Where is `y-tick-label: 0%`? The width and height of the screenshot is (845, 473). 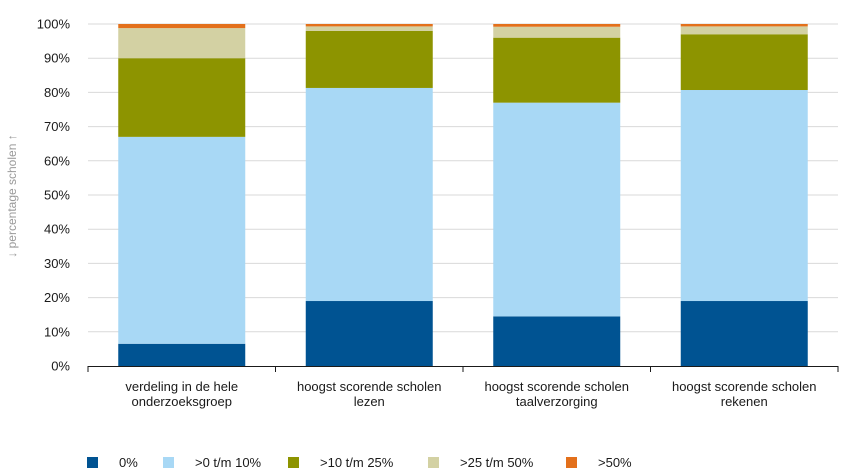
y-tick-label: 0% is located at coordinates (60, 366).